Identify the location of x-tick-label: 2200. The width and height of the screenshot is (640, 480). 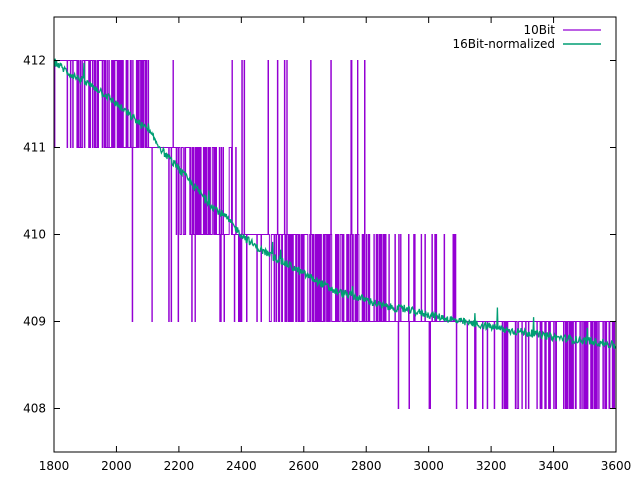
(179, 466).